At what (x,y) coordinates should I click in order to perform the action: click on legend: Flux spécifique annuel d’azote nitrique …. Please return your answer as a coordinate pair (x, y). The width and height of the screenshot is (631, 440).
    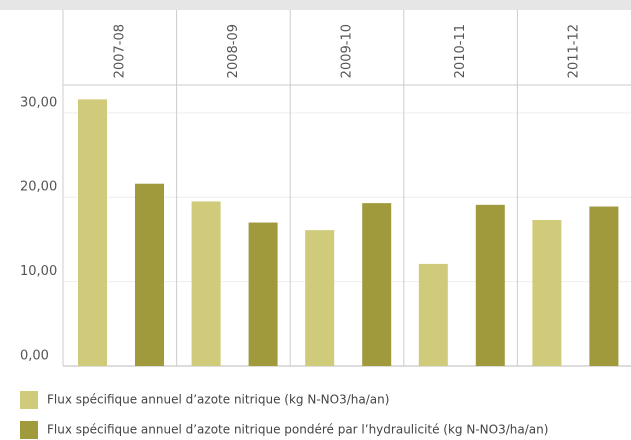
    Looking at the image, I should click on (284, 415).